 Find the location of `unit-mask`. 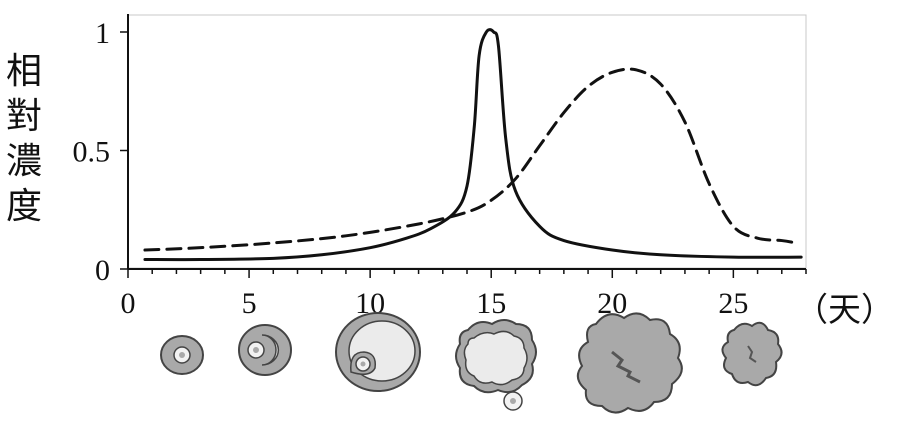

unit-mask is located at coordinates (775, 299).